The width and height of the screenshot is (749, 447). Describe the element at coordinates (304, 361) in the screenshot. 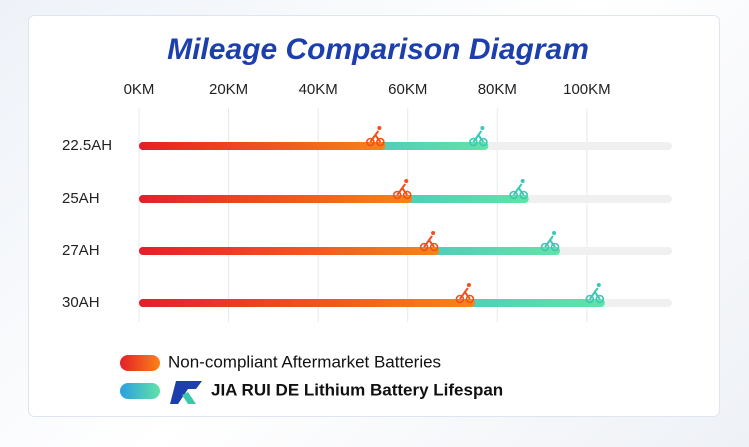

I see `legend-label: Non-compliant Aftermarket Batteries` at that location.